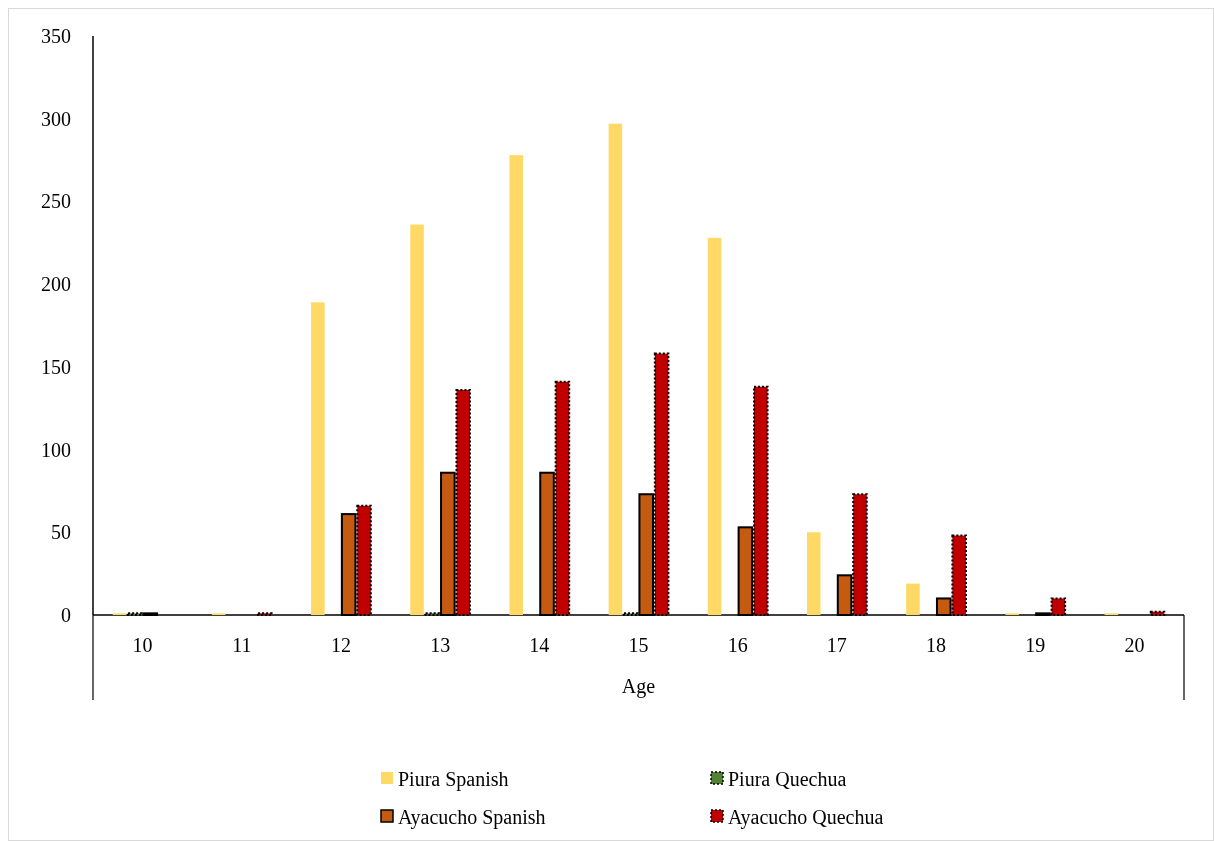 This screenshot has height=841, width=1214. Describe the element at coordinates (440, 645) in the screenshot. I see `x-tick-label: 13` at that location.